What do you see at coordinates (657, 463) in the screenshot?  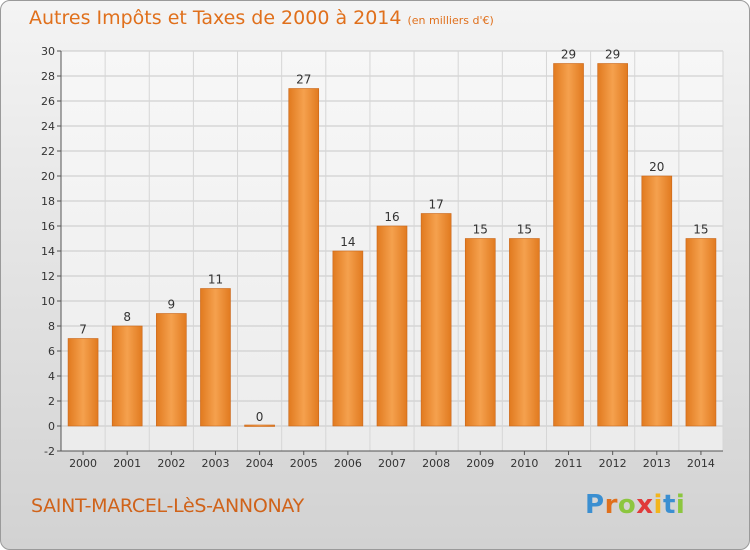 I see `x-tick-label-2013: 2013` at bounding box center [657, 463].